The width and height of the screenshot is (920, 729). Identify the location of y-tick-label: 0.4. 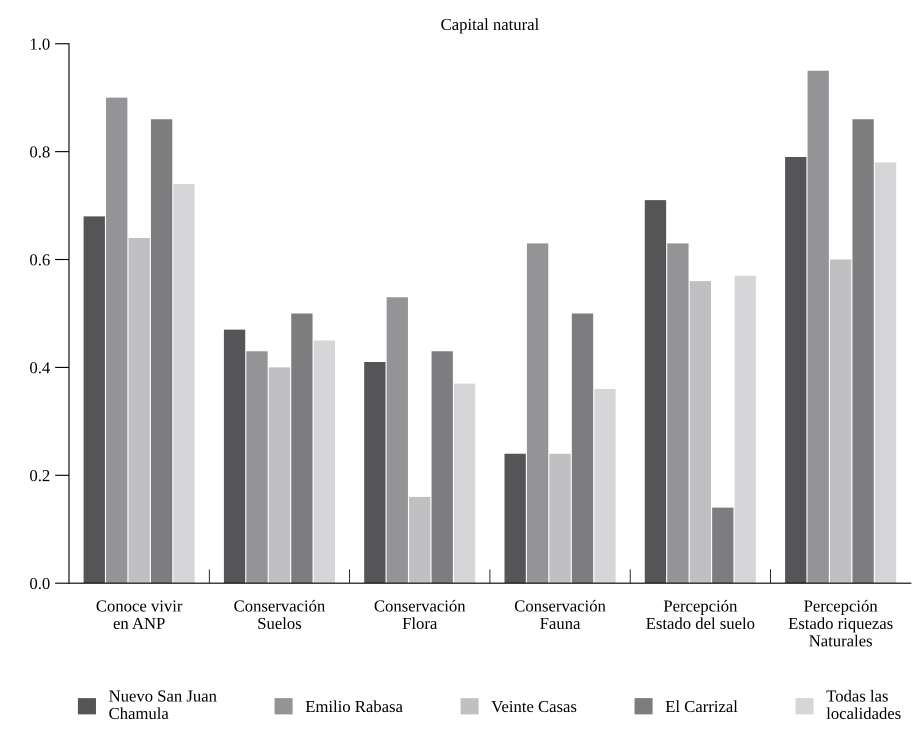
(40, 368).